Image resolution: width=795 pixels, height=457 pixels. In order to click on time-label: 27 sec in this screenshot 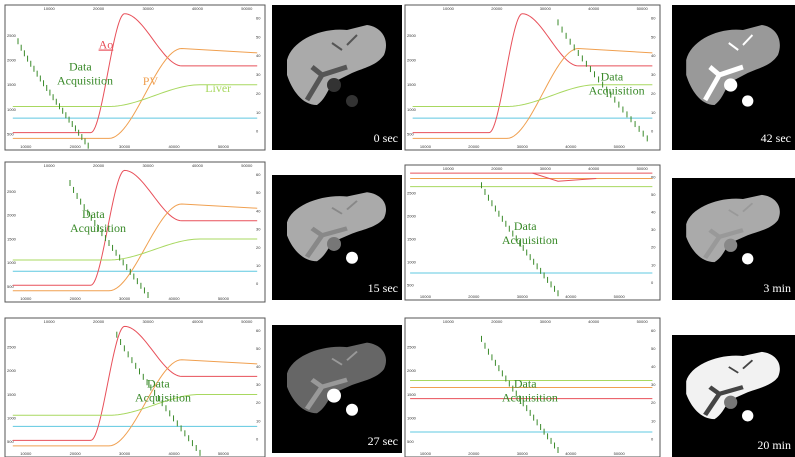, I will do `click(383, 441)`.